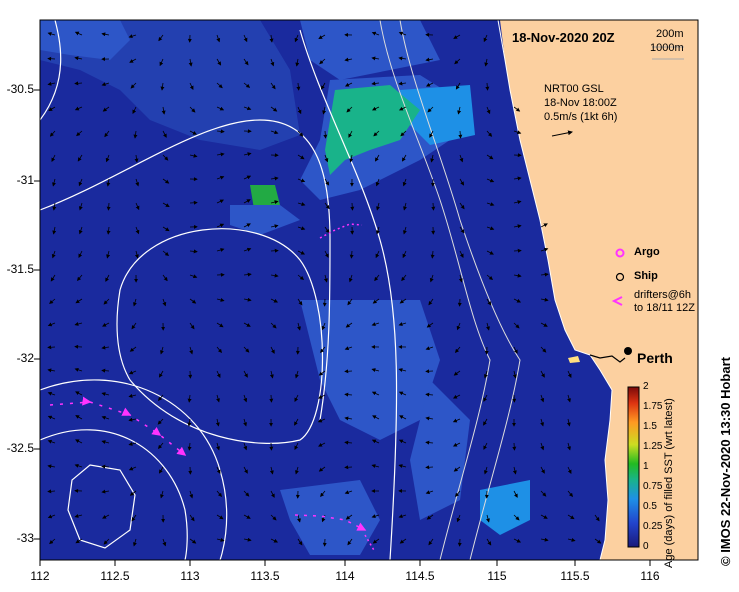  What do you see at coordinates (25, 358) in the screenshot?
I see `y-tick-label: -32` at bounding box center [25, 358].